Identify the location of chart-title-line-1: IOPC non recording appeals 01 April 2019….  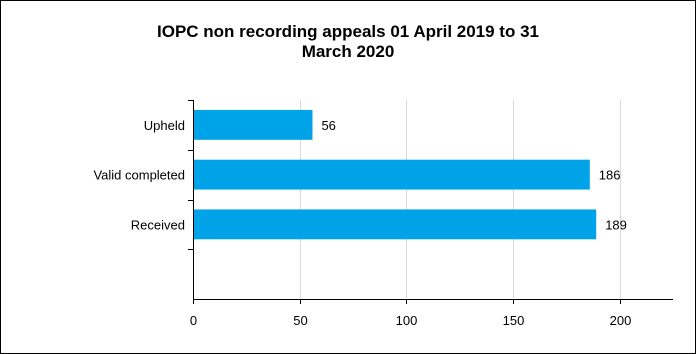
(348, 31).